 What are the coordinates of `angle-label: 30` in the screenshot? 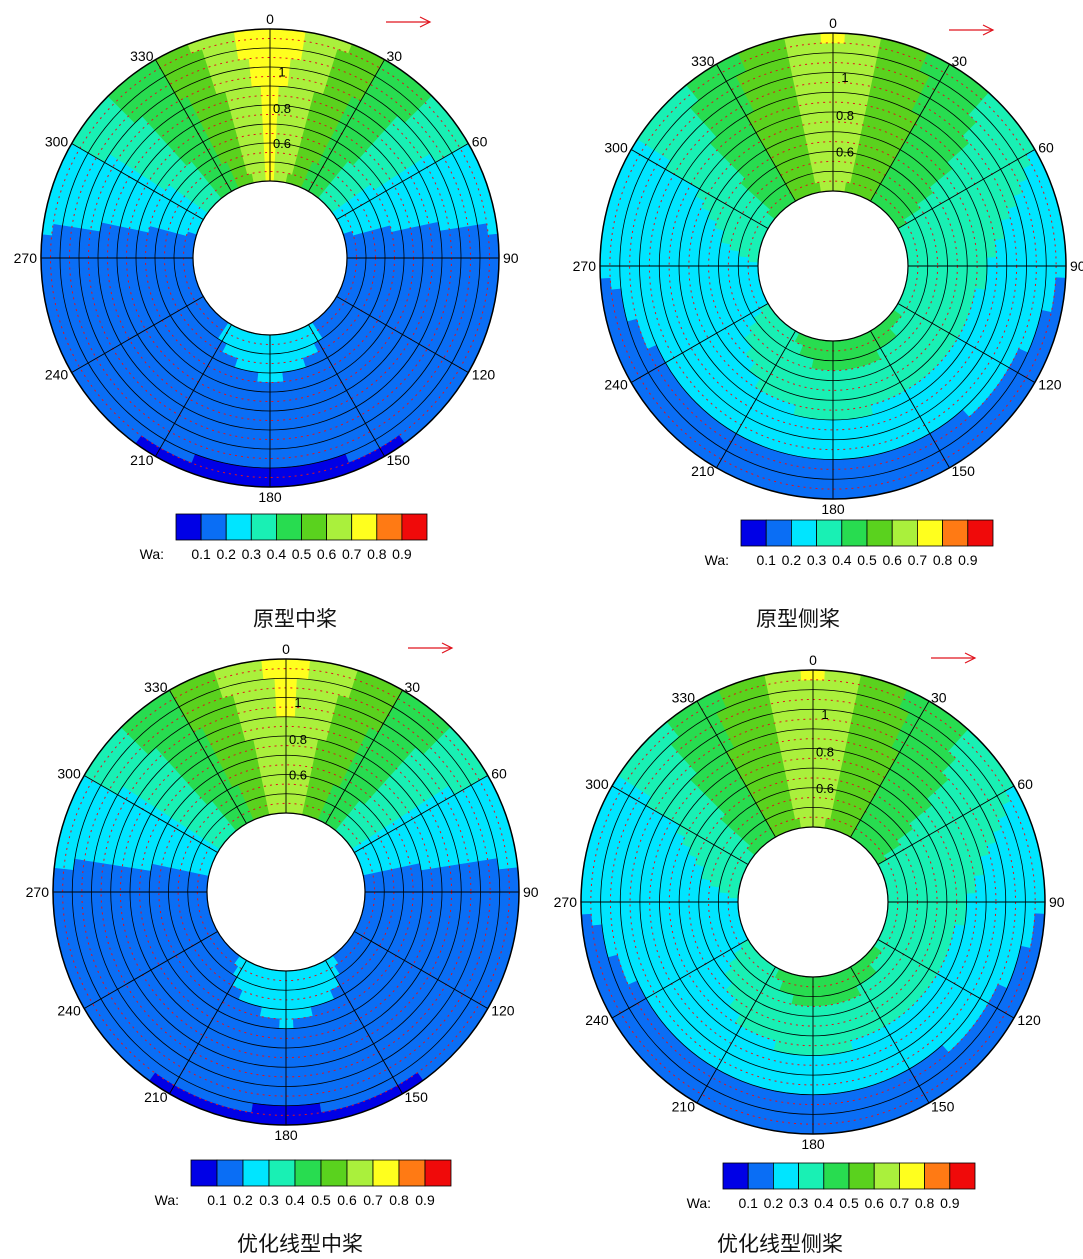 It's located at (395, 56).